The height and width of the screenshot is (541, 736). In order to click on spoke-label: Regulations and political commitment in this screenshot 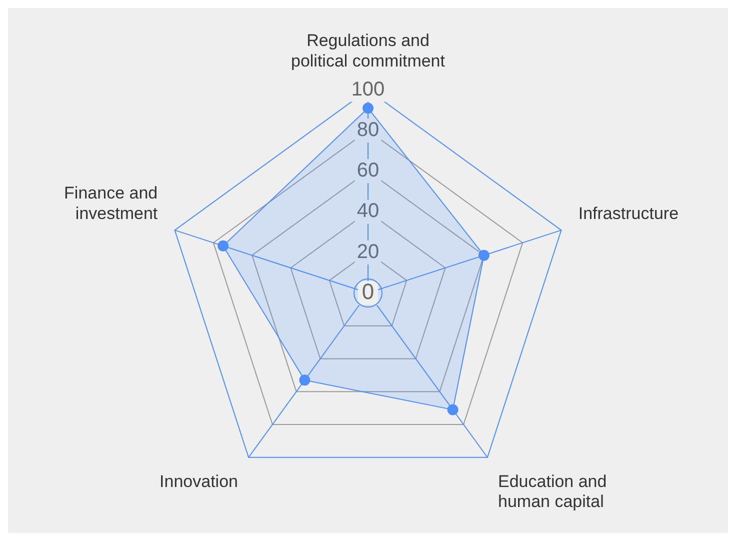, I will do `click(368, 50)`.